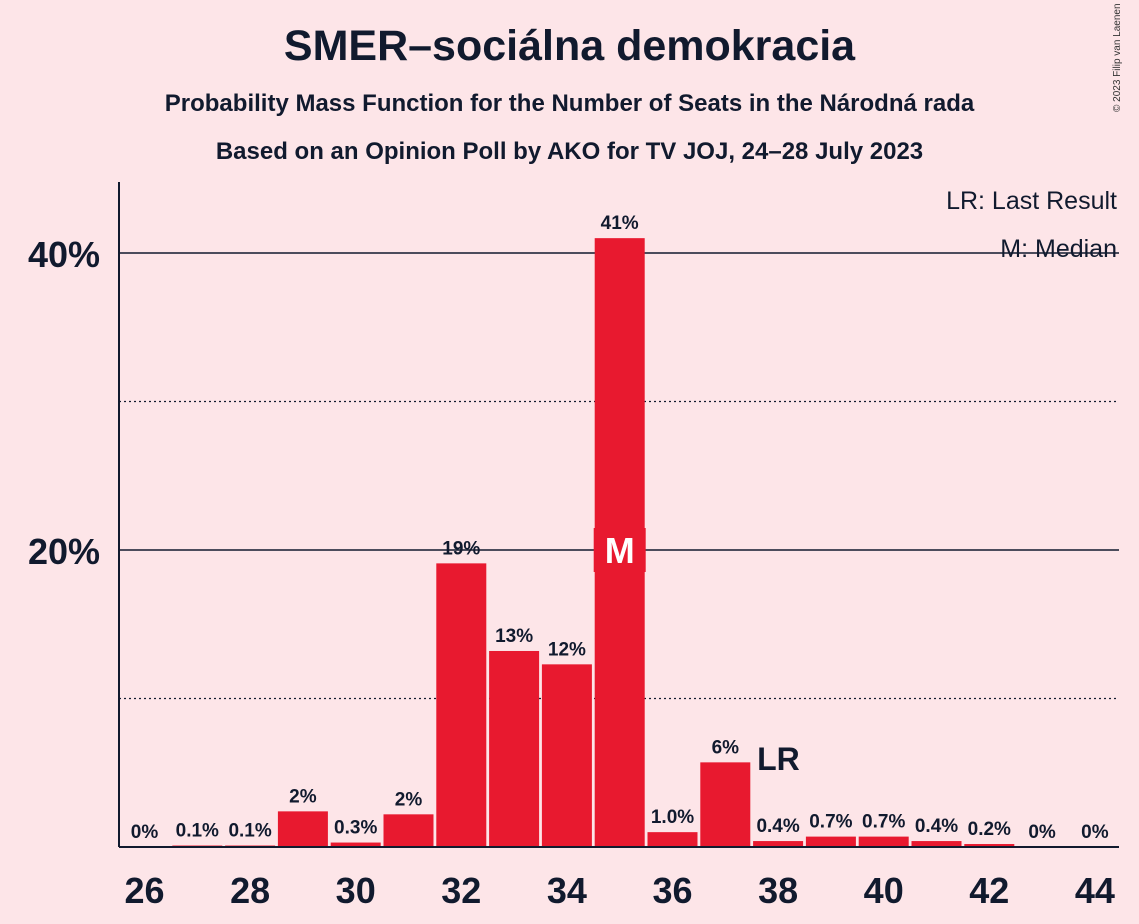 Image resolution: width=1139 pixels, height=924 pixels. I want to click on x-tick-label: 44, so click(1095, 890).